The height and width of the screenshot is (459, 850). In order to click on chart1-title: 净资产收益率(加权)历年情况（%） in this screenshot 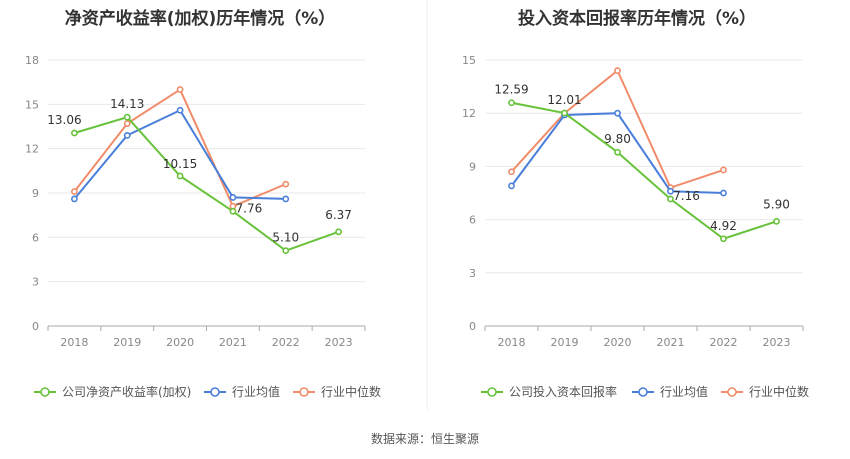, I will do `click(200, 18)`.